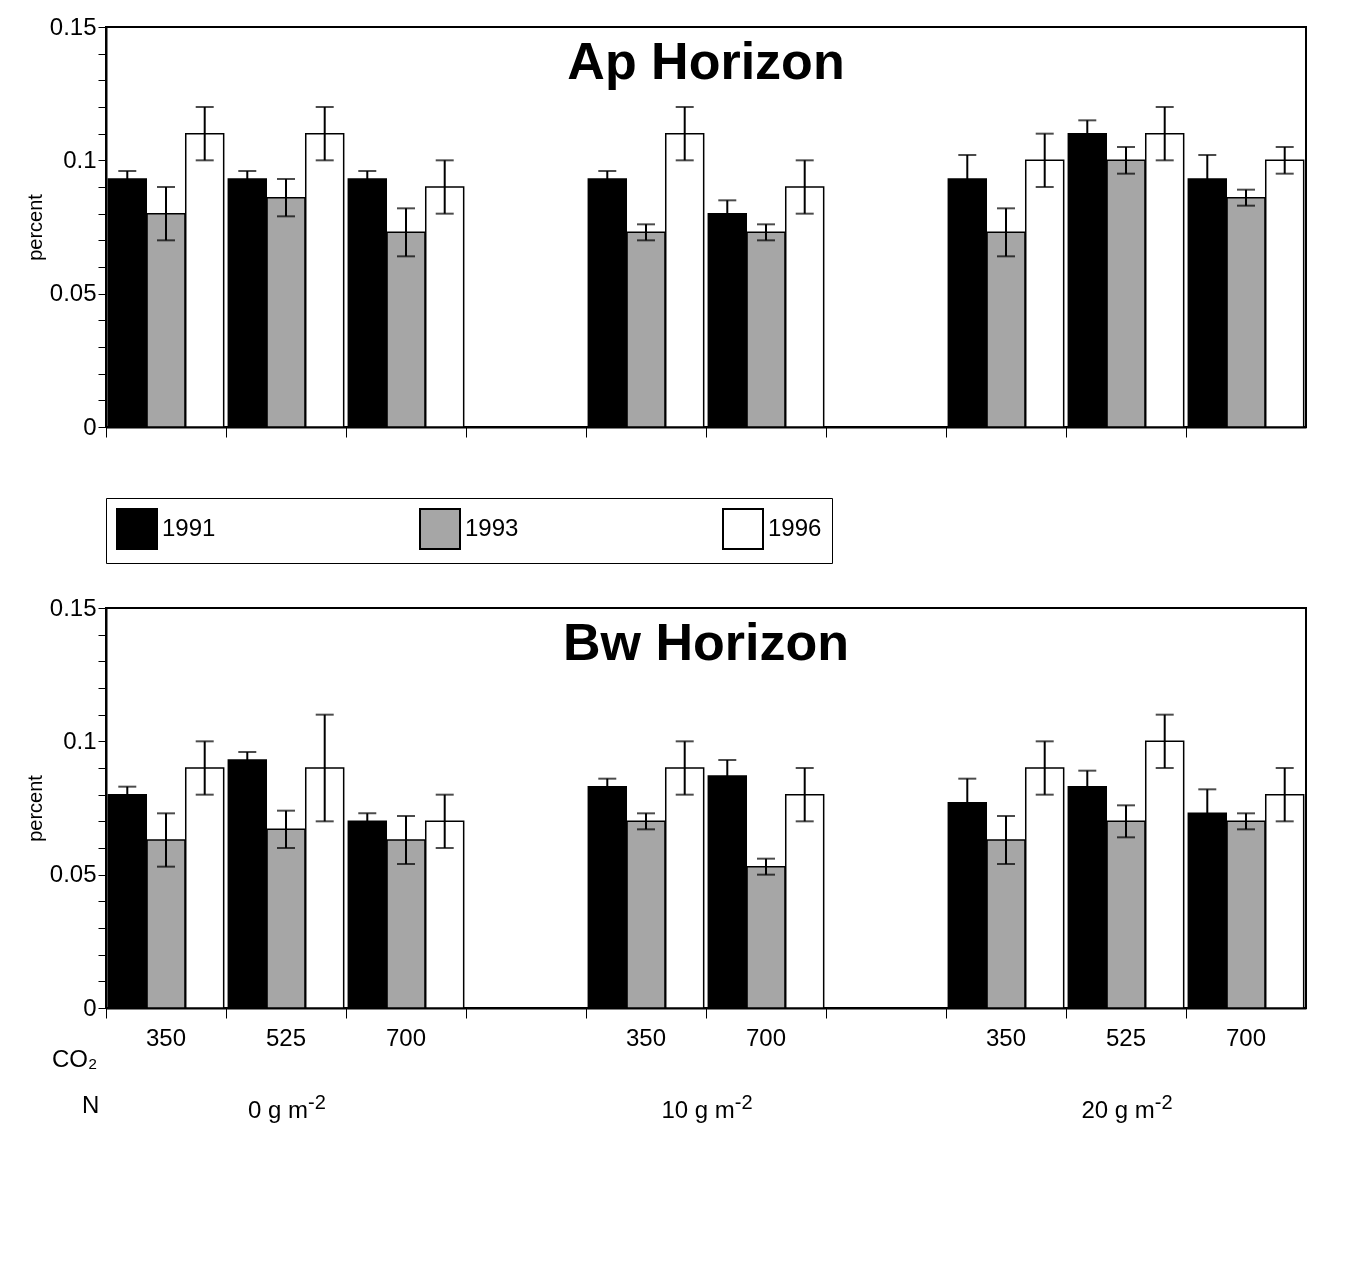  Describe the element at coordinates (91, 1105) in the screenshot. I see `text: N` at that location.